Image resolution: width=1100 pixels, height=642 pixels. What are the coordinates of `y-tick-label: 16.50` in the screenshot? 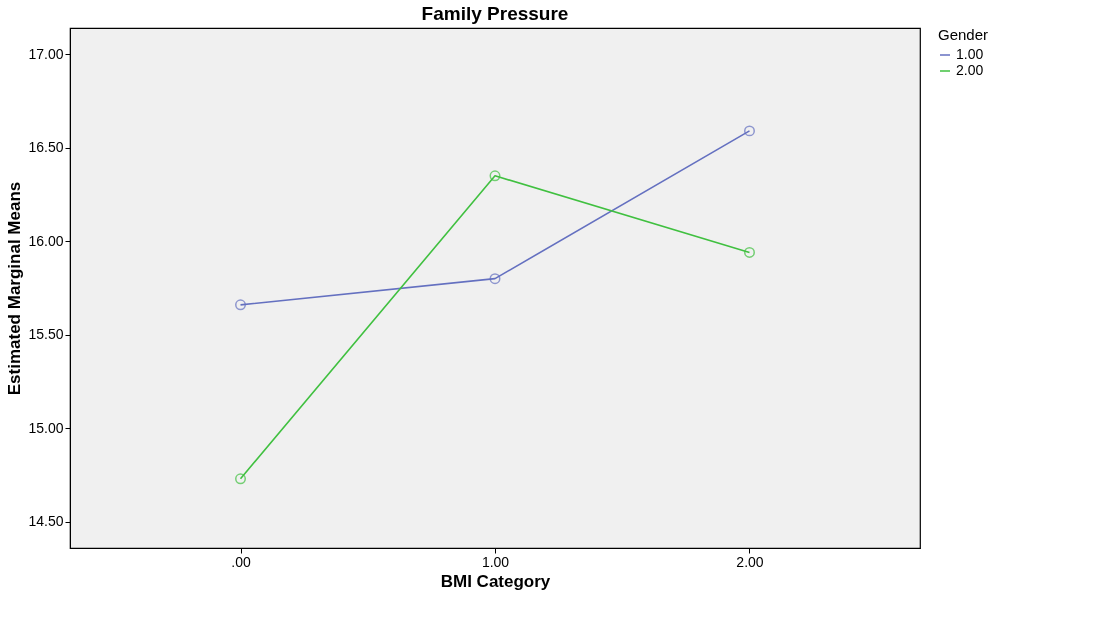 It's located at (46, 147).